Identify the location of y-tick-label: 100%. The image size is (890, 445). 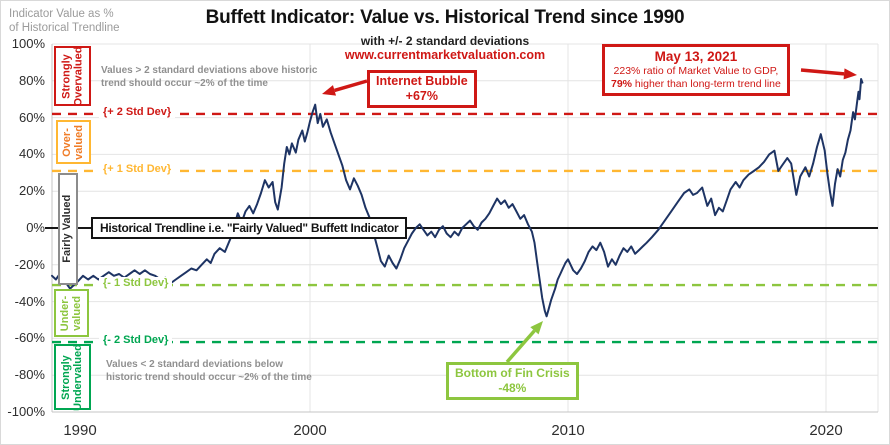
(28, 43).